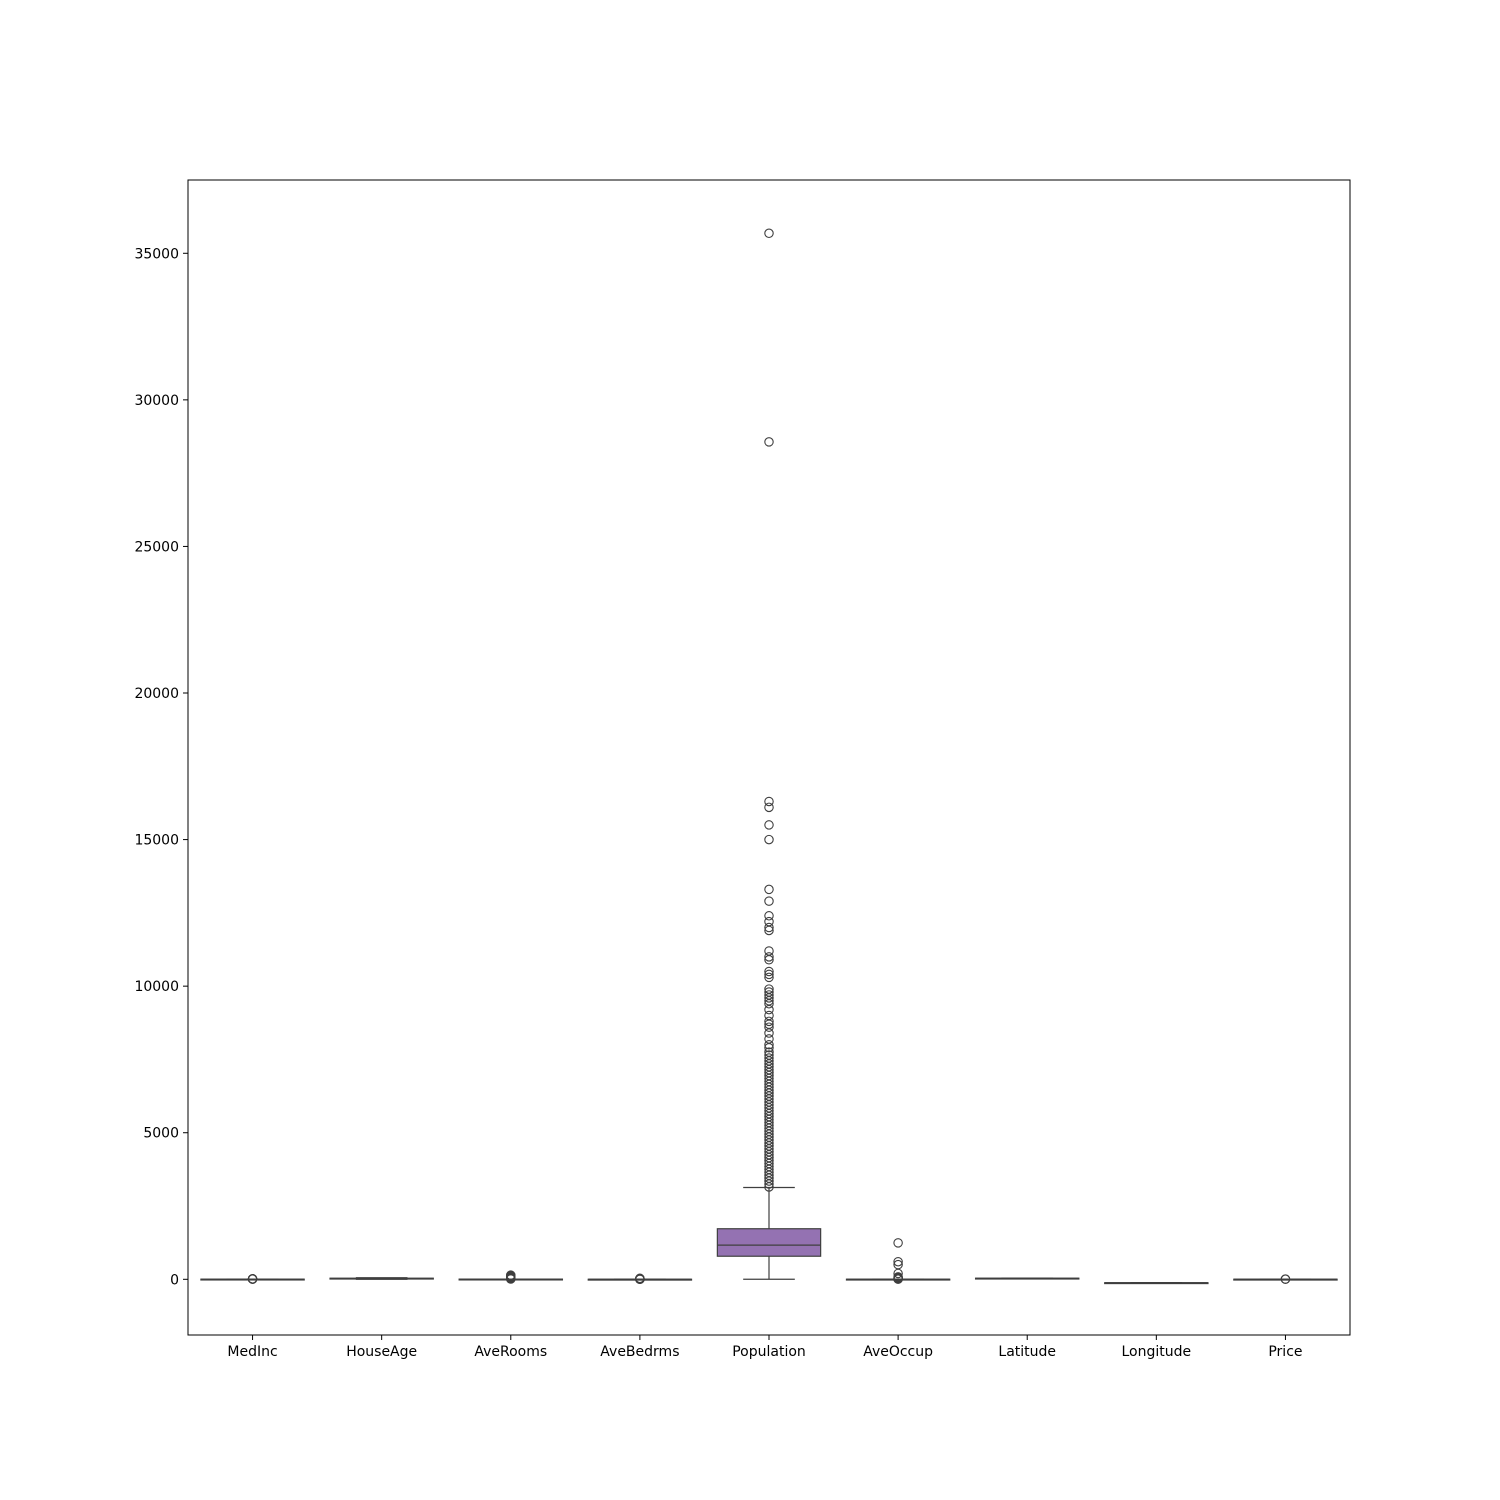 The height and width of the screenshot is (1500, 1500). Describe the element at coordinates (1027, 1278) in the screenshot. I see `box-latitude` at that location.